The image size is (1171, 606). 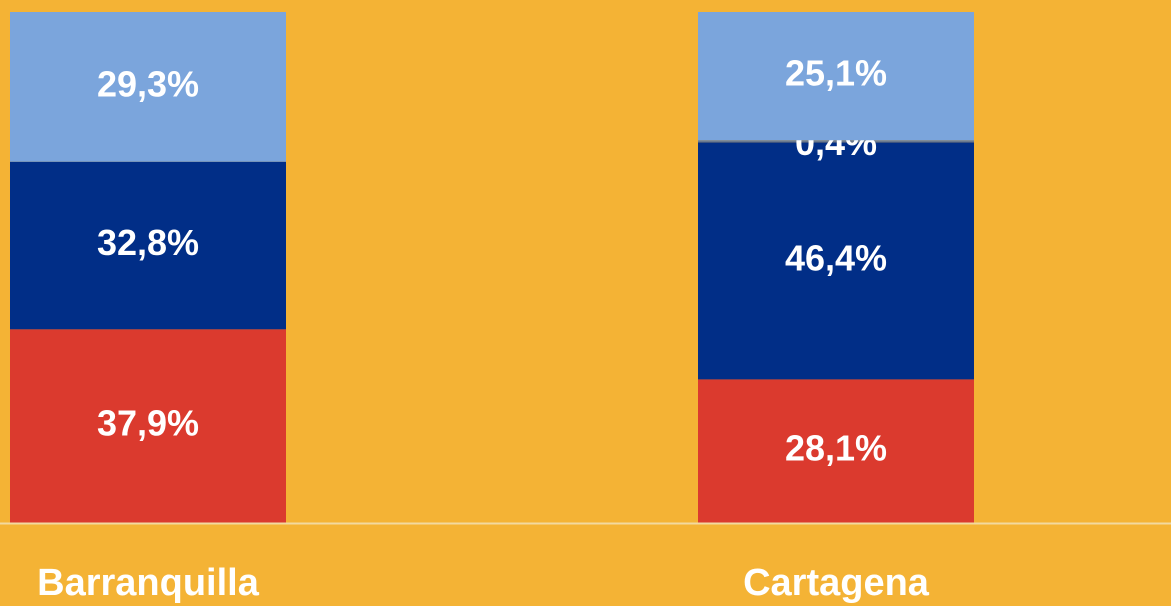 What do you see at coordinates (836, 448) in the screenshot?
I see `value-label: 28,1%` at bounding box center [836, 448].